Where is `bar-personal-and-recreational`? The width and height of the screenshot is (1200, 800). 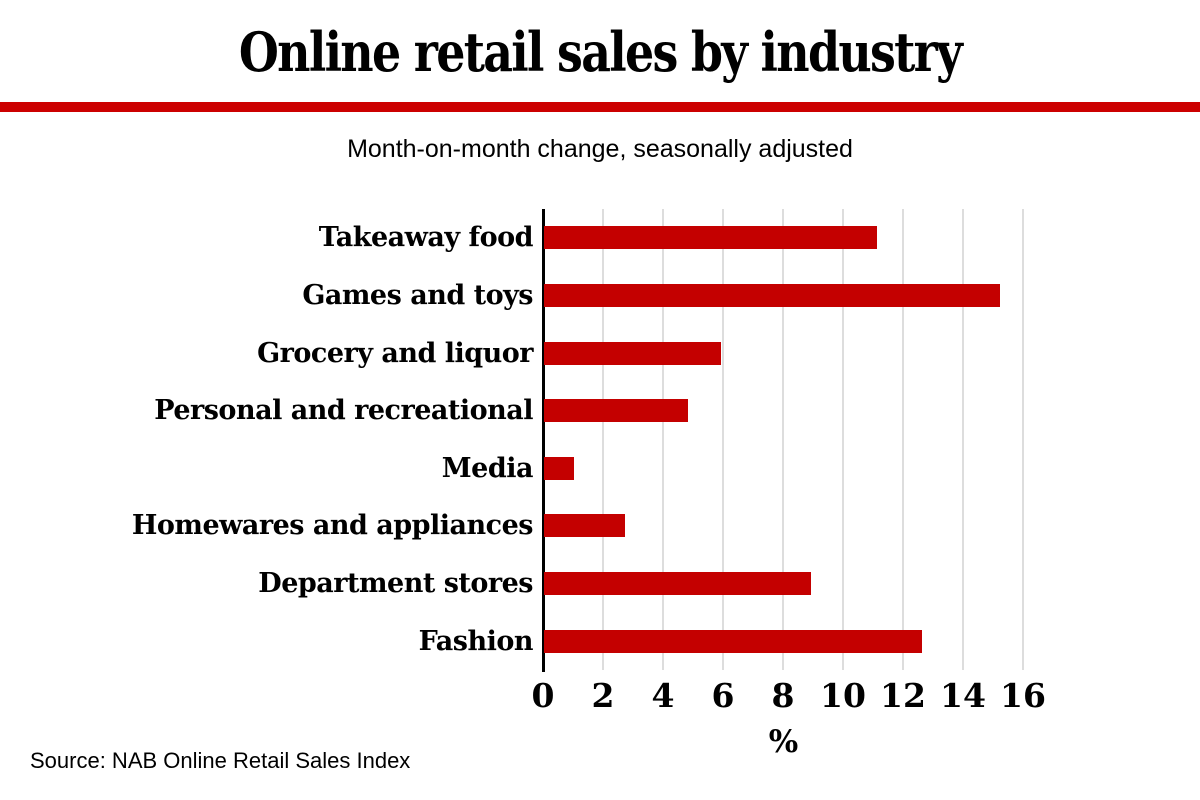 bar-personal-and-recreational is located at coordinates (616, 411).